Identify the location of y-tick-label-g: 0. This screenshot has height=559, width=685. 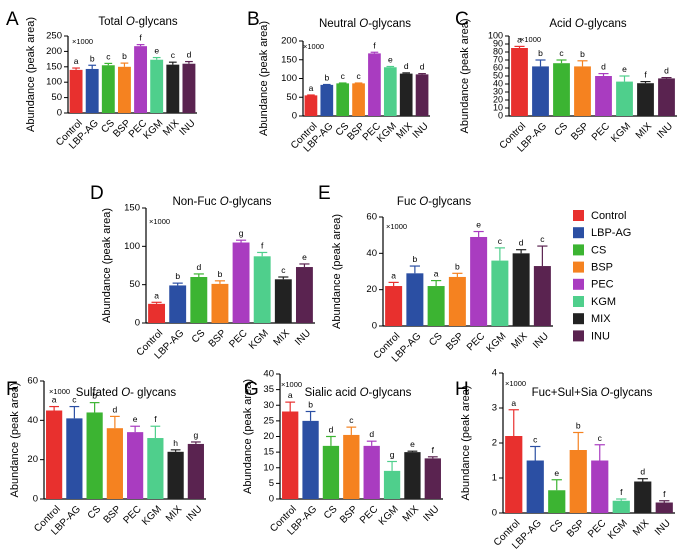
(271, 499).